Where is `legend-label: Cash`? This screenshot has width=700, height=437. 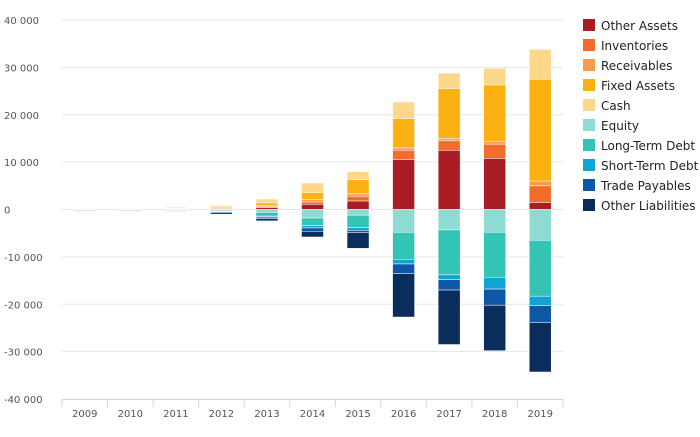
legend-label: Cash is located at coordinates (616, 106).